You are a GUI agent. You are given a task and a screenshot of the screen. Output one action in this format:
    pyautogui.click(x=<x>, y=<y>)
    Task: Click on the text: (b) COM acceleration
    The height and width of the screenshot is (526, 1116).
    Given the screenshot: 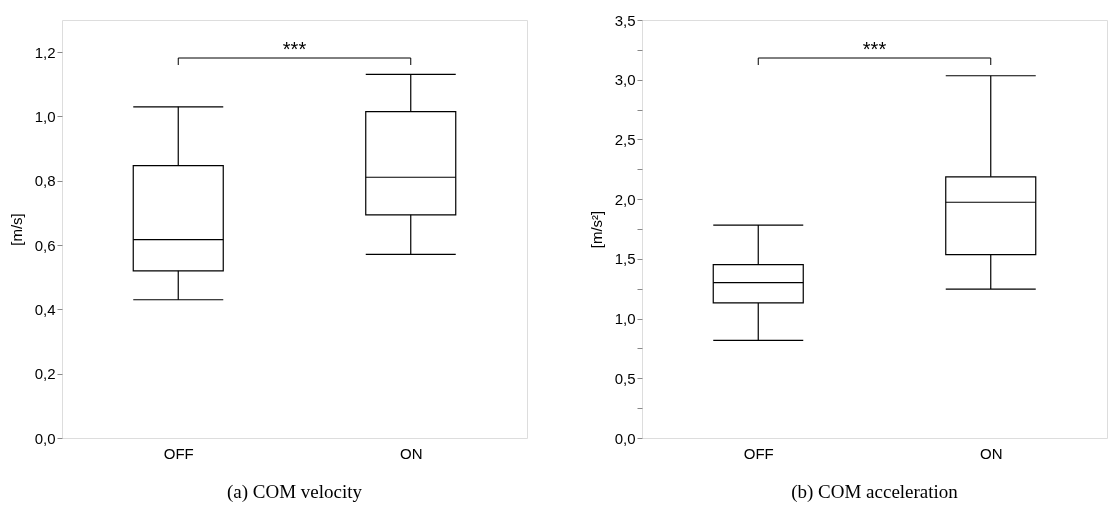 What is the action you would take?
    pyautogui.click(x=875, y=492)
    